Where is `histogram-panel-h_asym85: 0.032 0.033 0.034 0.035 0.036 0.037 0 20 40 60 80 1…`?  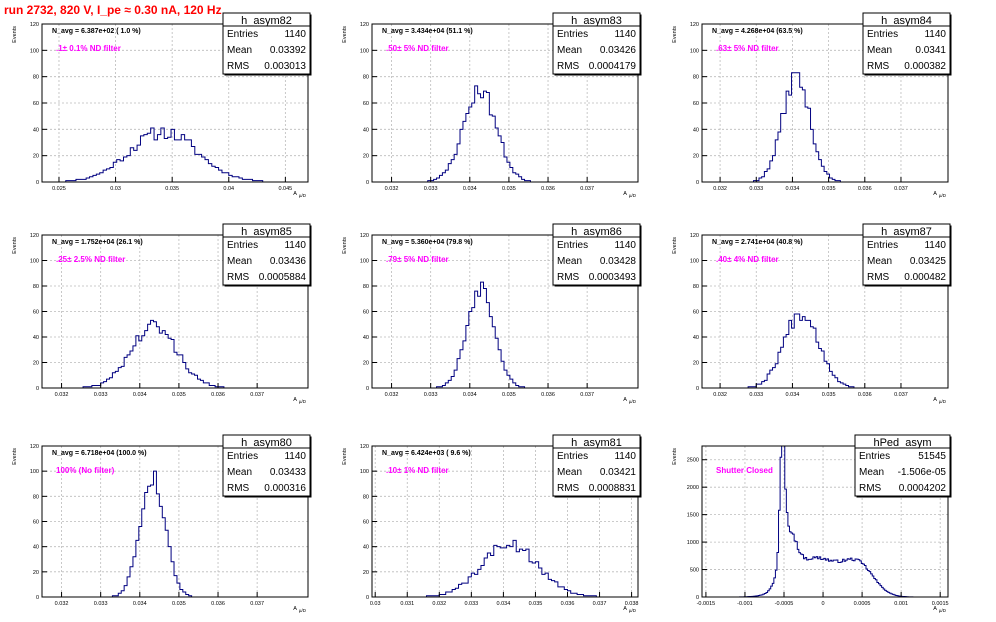
histogram-panel-h_asym85: 0.032 0.033 0.034 0.035 0.036 0.037 0 20 40 60 80 1… is located at coordinates (162, 313).